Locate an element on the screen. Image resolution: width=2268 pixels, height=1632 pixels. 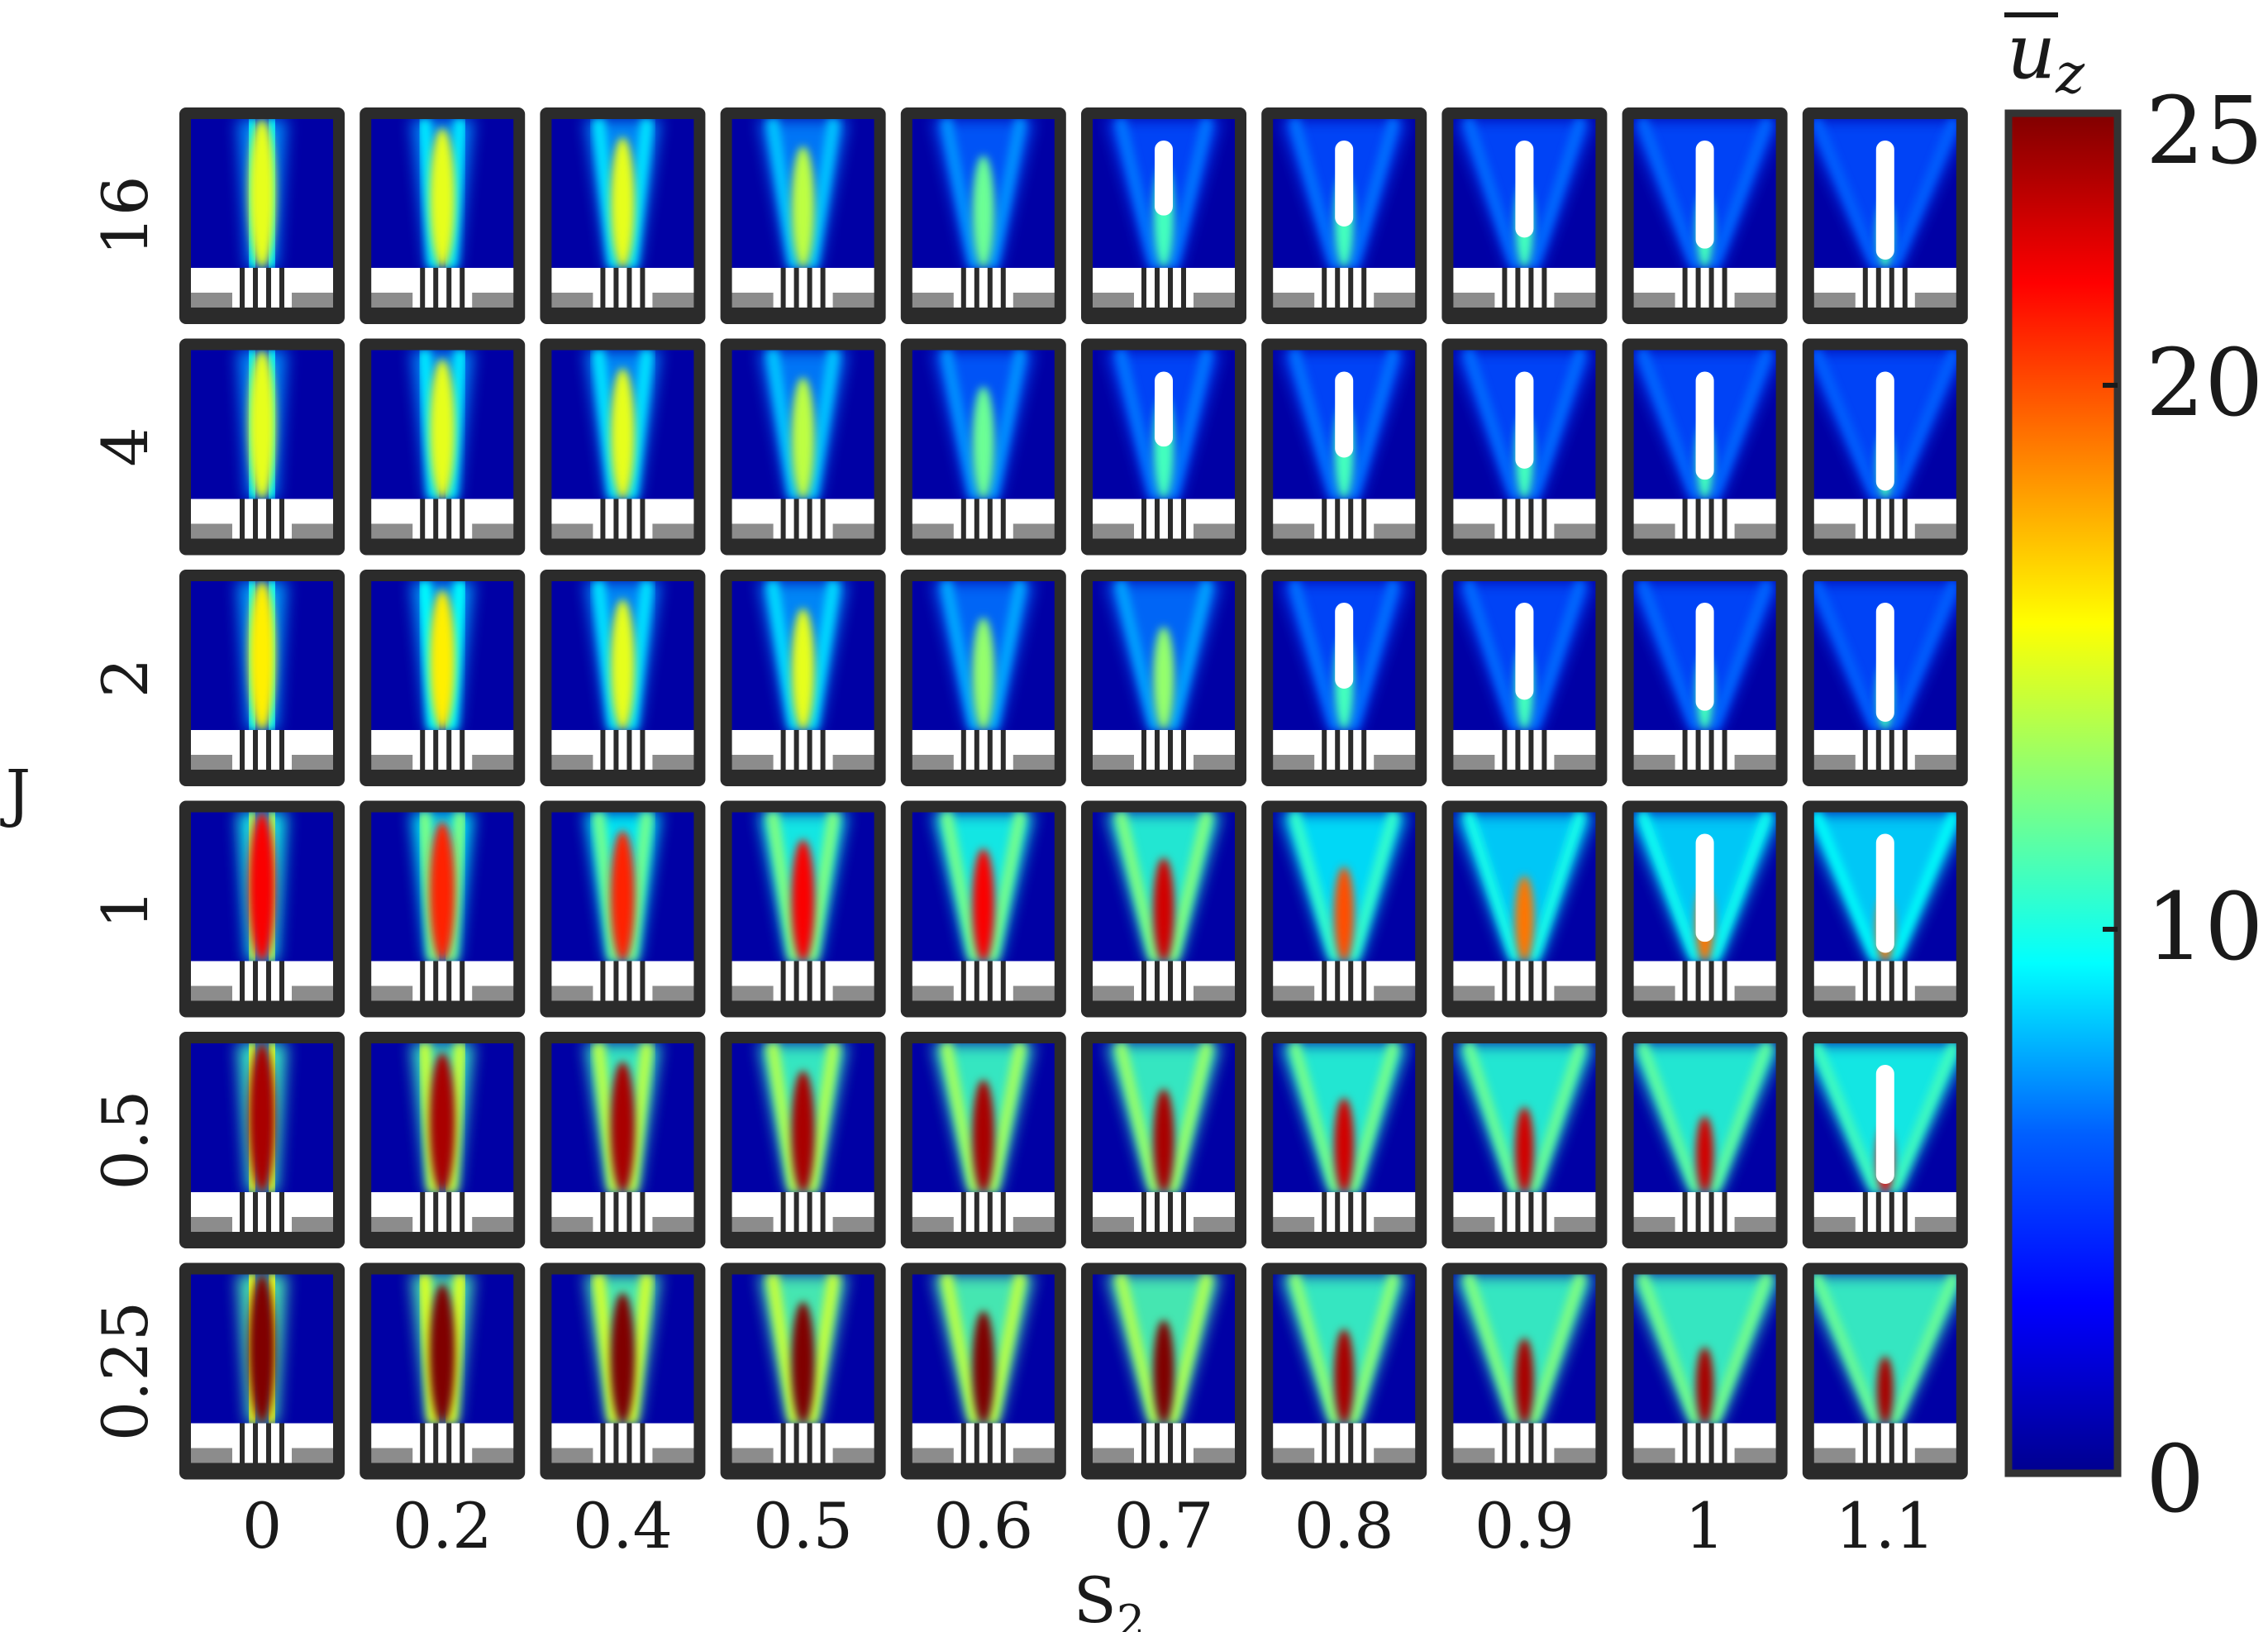
heatmap-panel-J16-S0.6 is located at coordinates (983, 215).